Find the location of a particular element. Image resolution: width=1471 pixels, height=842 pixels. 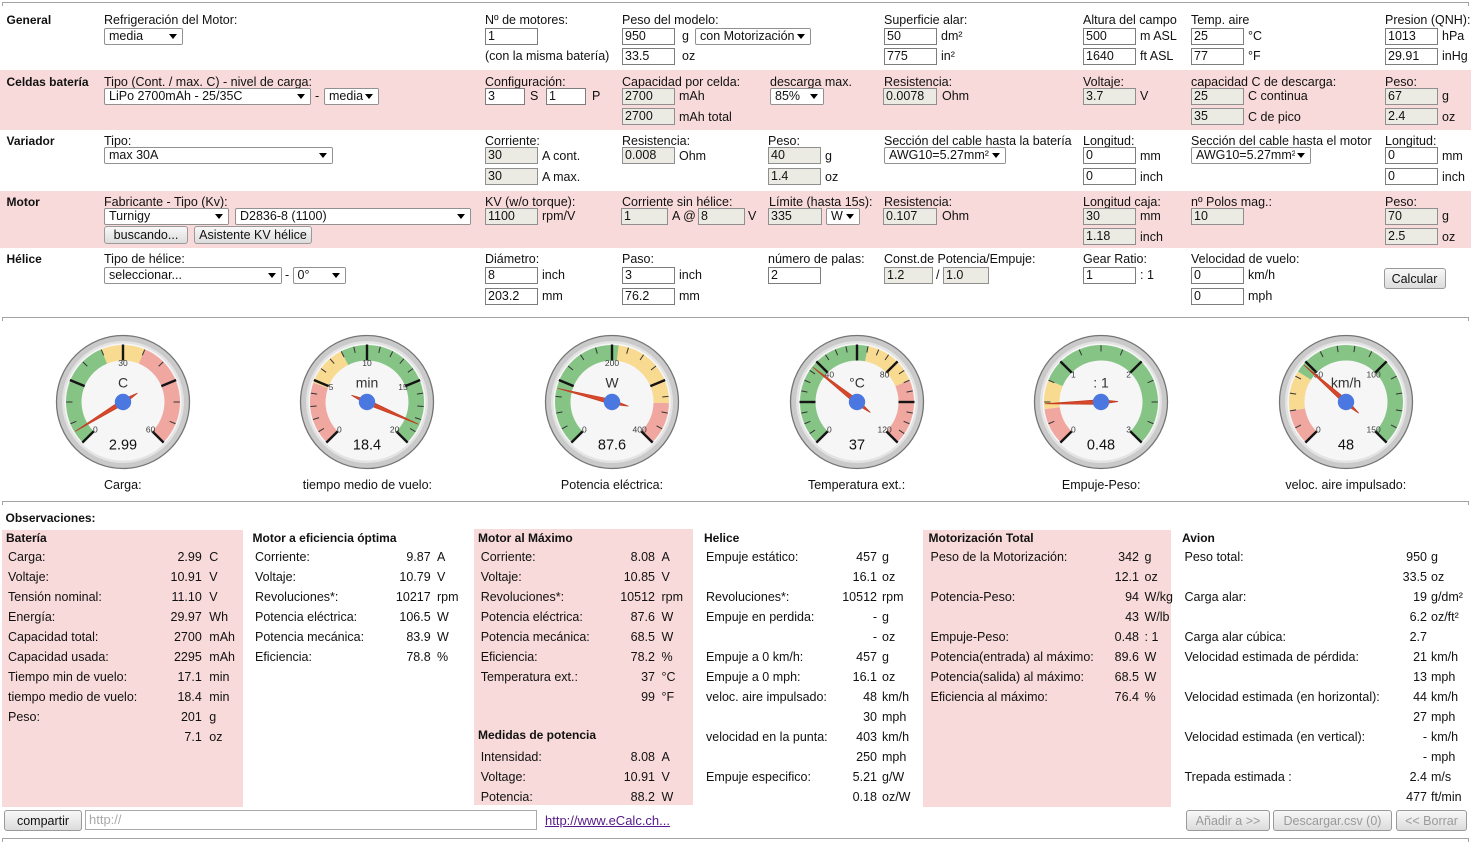

svg-text: 100 is located at coordinates (1373, 374).